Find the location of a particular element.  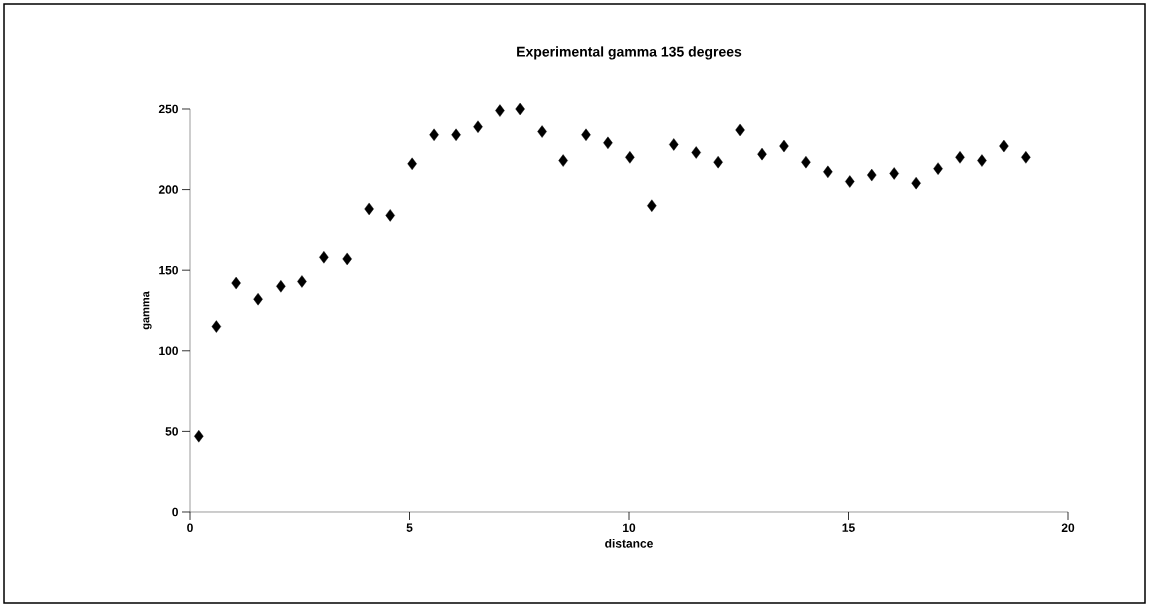

y-tick-label: 150 is located at coordinates (168, 270).